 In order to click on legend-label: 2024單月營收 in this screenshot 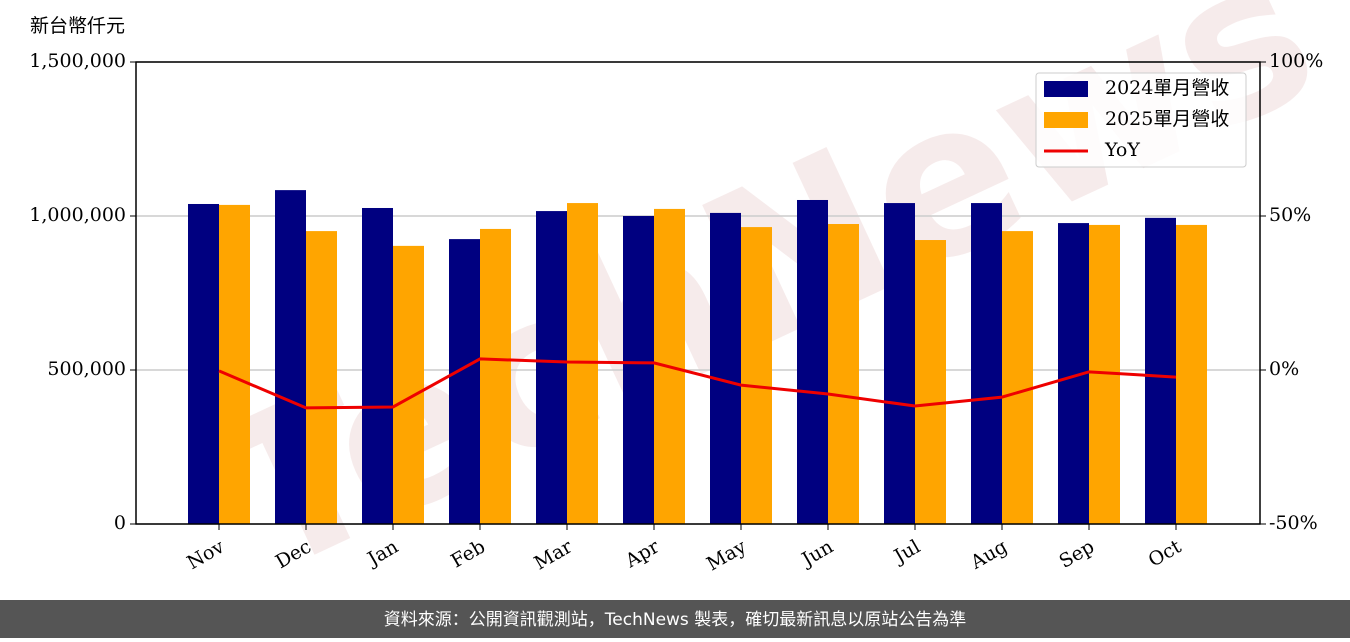, I will do `click(1167, 88)`.